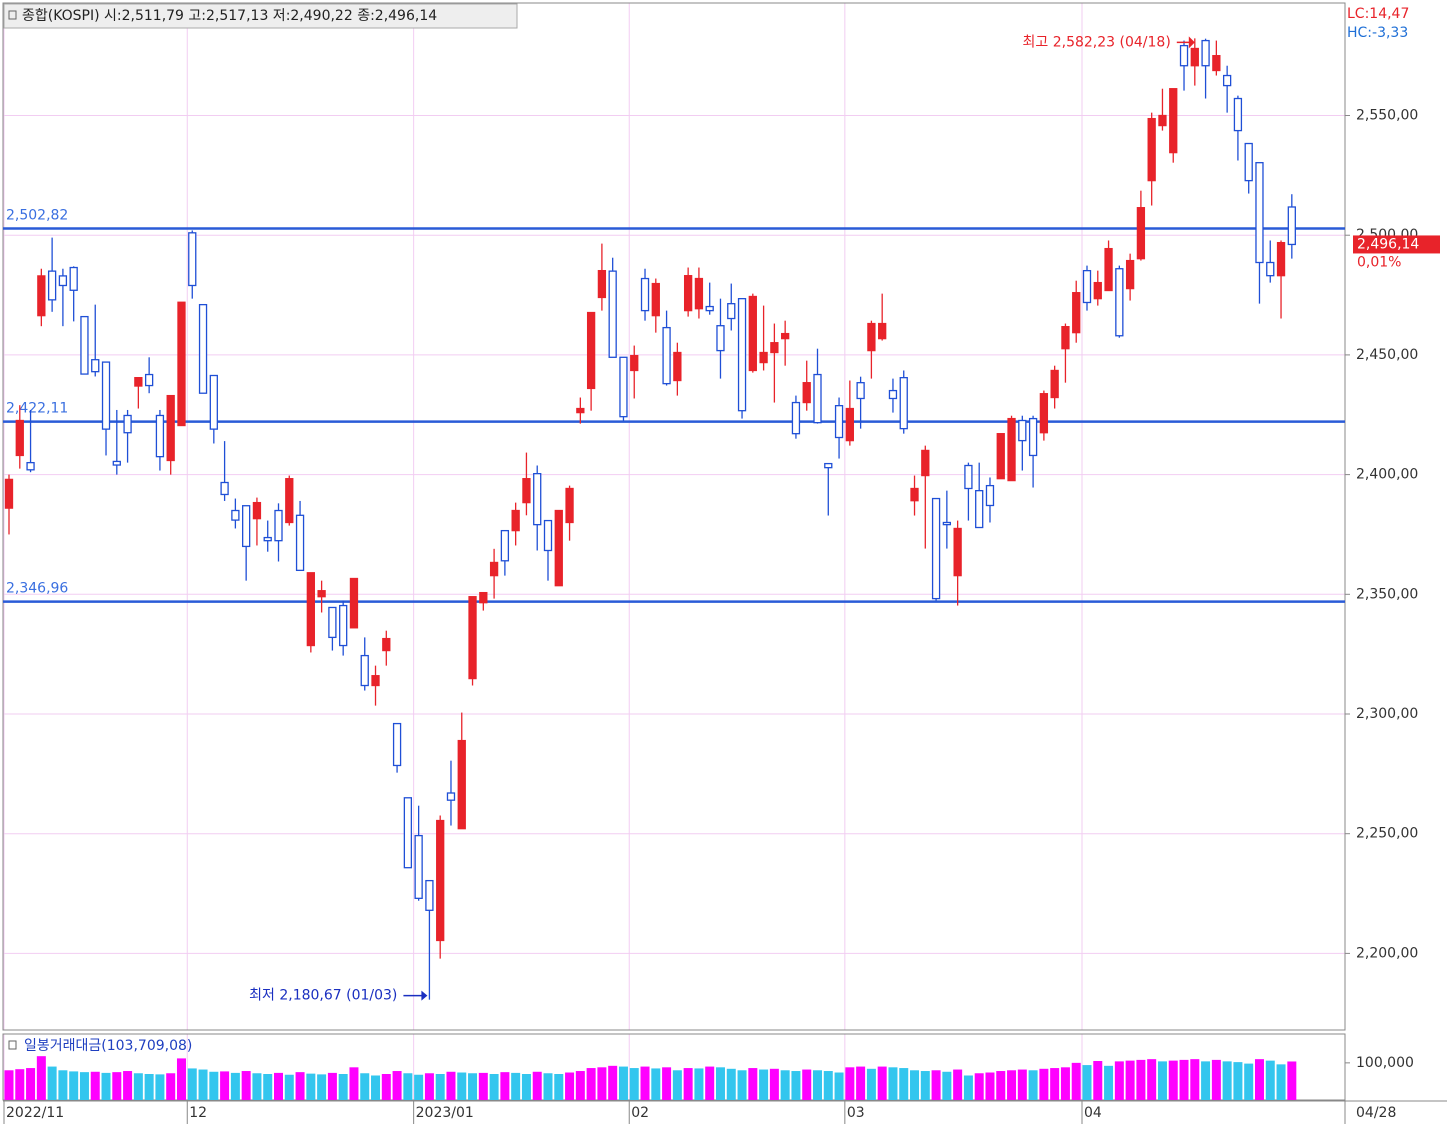 The height and width of the screenshot is (1124, 1447). I want to click on volume-title: 일봉거래대금(103,709,08), so click(108, 1046).